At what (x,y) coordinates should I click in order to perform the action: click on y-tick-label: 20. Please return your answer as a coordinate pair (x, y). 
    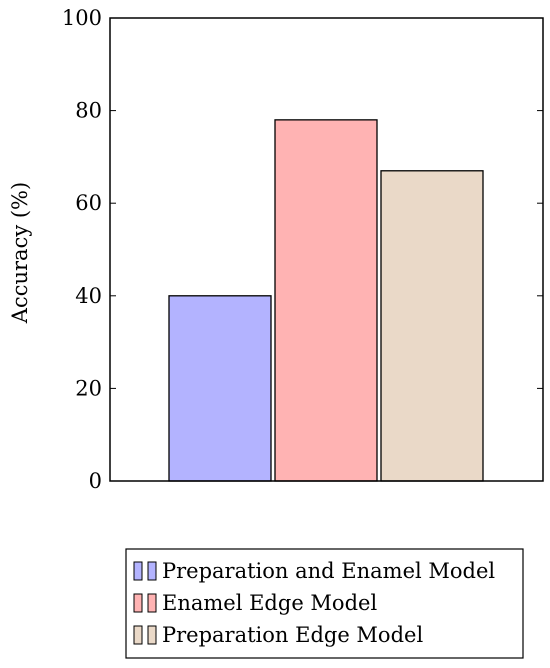
    Looking at the image, I should click on (88, 388).